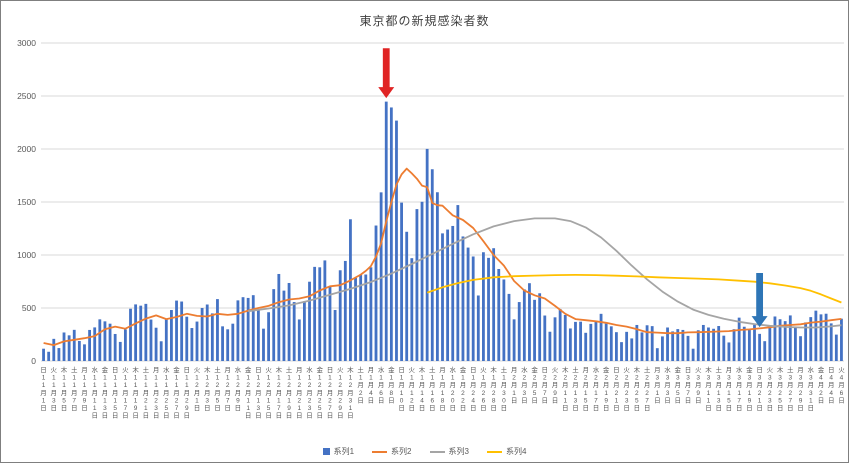 This screenshot has width=849, height=463. I want to click on y-axis-label: 3000, so click(26, 43).